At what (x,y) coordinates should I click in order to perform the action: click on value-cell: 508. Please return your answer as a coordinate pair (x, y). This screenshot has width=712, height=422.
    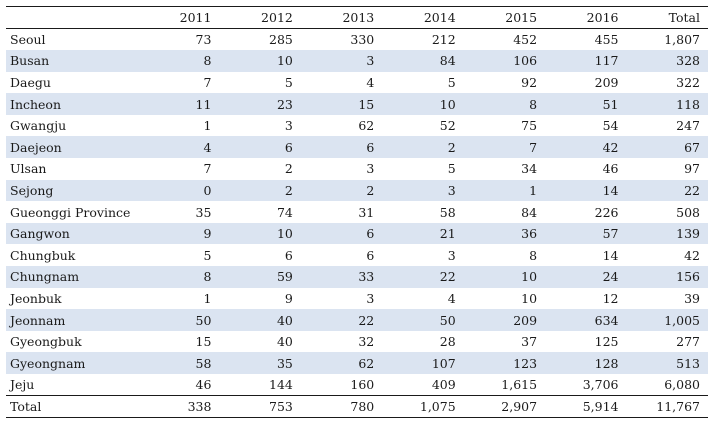
    Looking at the image, I should click on (688, 212).